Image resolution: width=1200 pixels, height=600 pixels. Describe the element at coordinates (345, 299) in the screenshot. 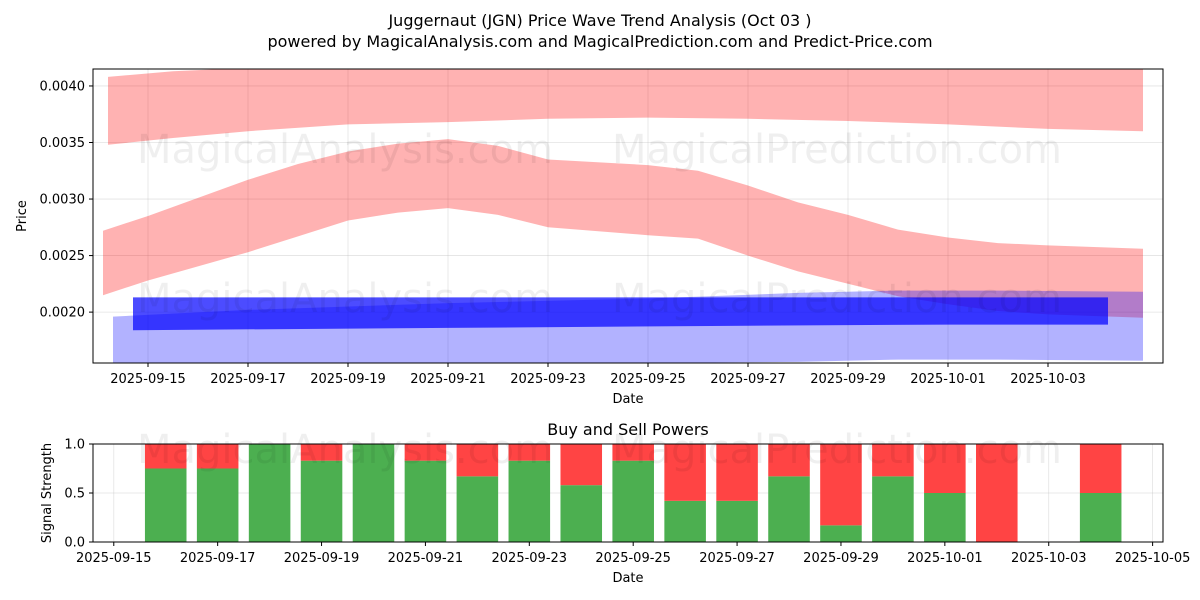

I see `watermark-upper-row2-left: MagicalAnalysis.com` at that location.